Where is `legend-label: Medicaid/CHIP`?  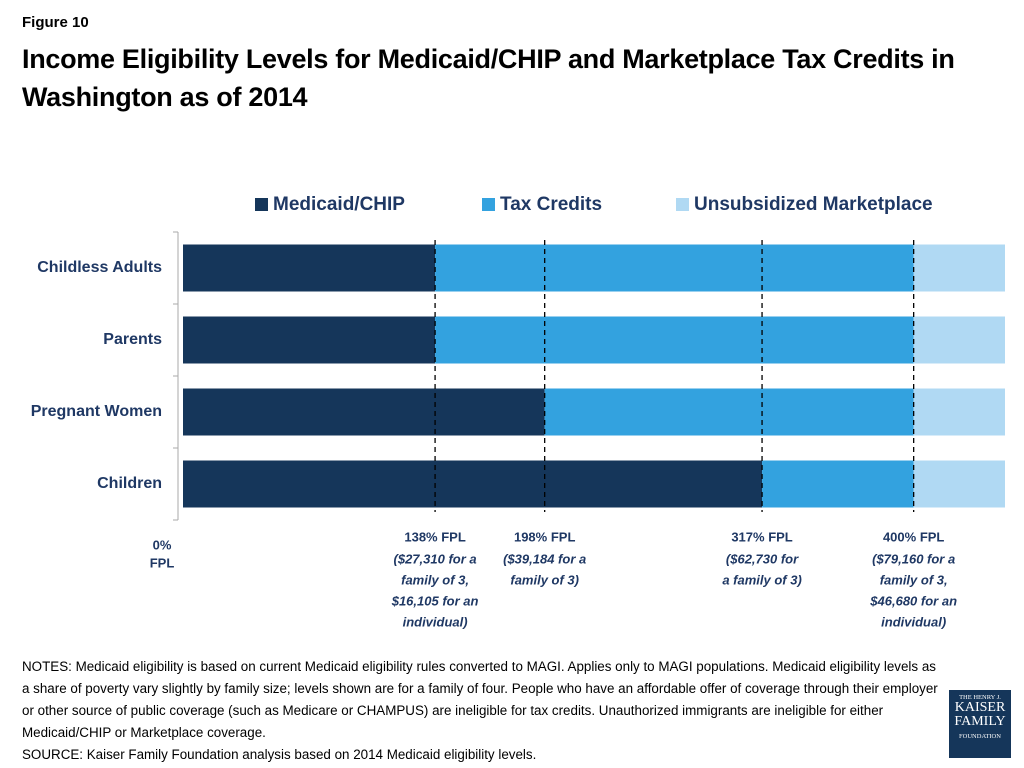
legend-label: Medicaid/CHIP is located at coordinates (339, 204).